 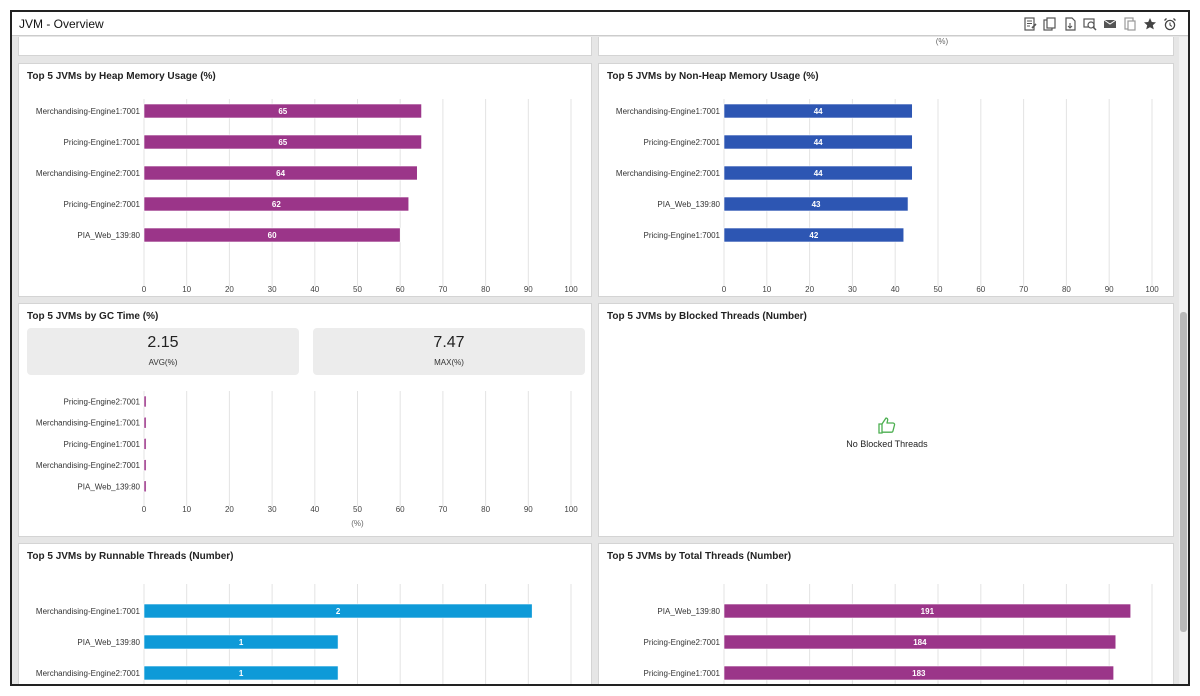 What do you see at coordinates (942, 41) in the screenshot?
I see `previous-chart-unit-label: (%)` at bounding box center [942, 41].